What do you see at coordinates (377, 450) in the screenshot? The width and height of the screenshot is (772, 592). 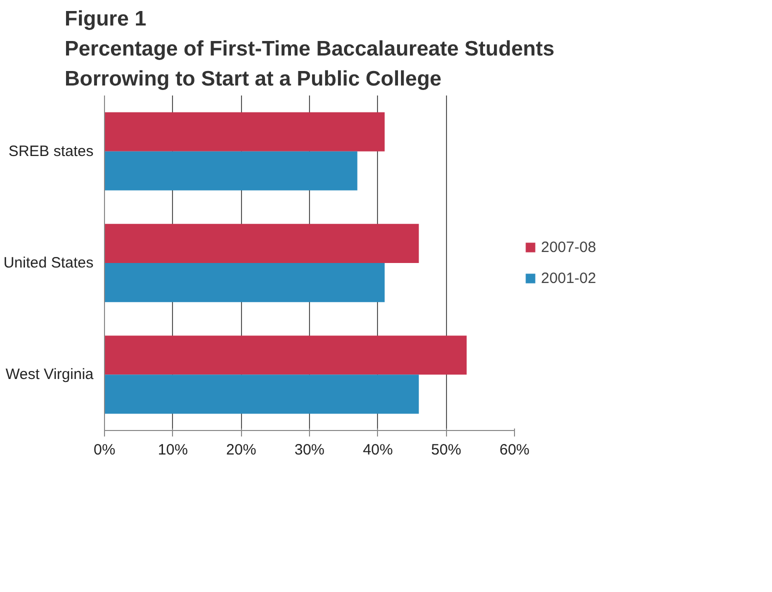 I see `x-tick-label: 40%` at bounding box center [377, 450].